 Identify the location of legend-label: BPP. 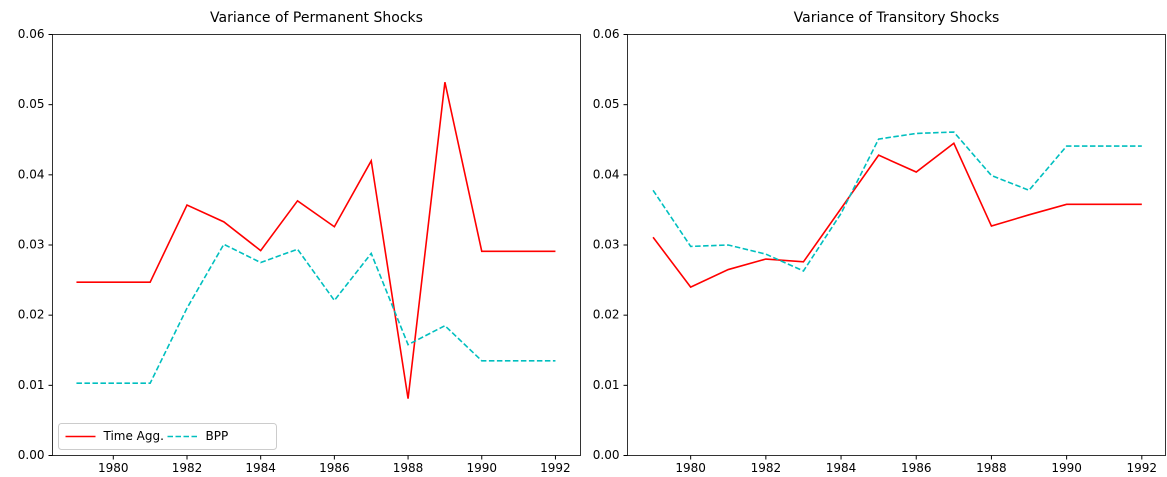
(217, 436).